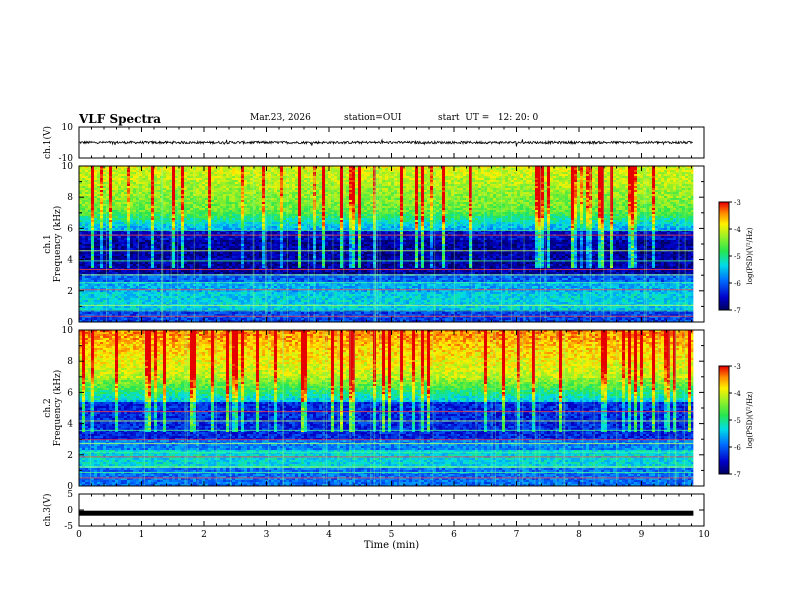 The height and width of the screenshot is (612, 792). Describe the element at coordinates (488, 118) in the screenshot. I see `start-time-label: start UT = 12: 20: 0` at that location.